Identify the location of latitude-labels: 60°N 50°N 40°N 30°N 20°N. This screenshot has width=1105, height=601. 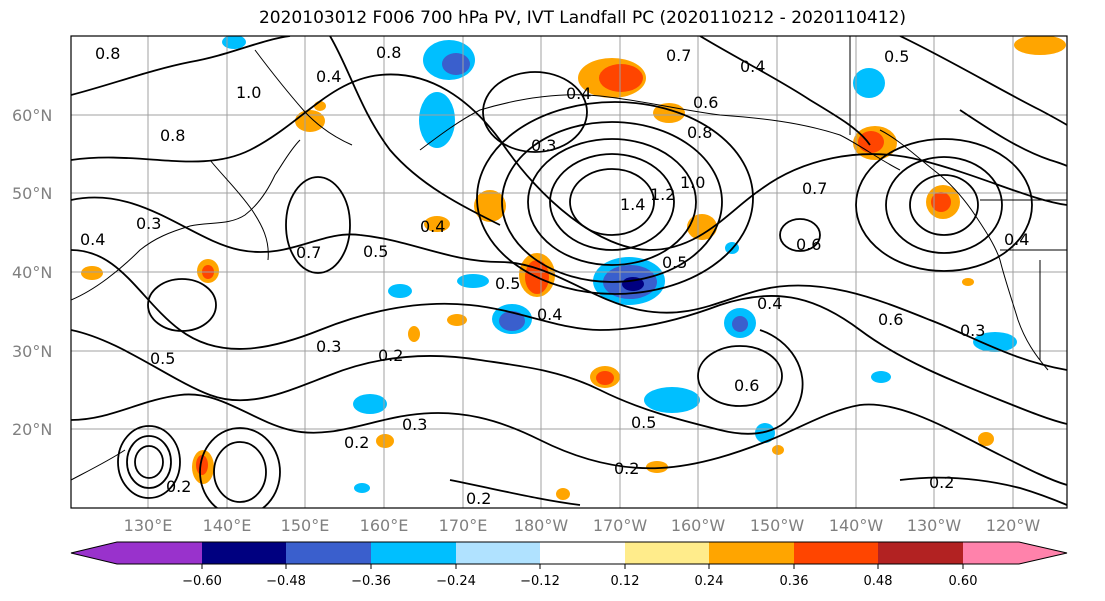
(32, 272).